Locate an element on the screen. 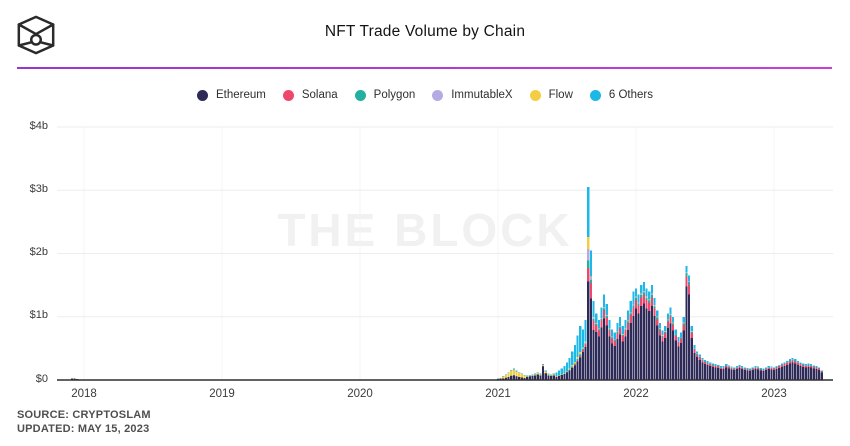 This screenshot has width=850, height=446. ethereum-color-dot is located at coordinates (202, 95).